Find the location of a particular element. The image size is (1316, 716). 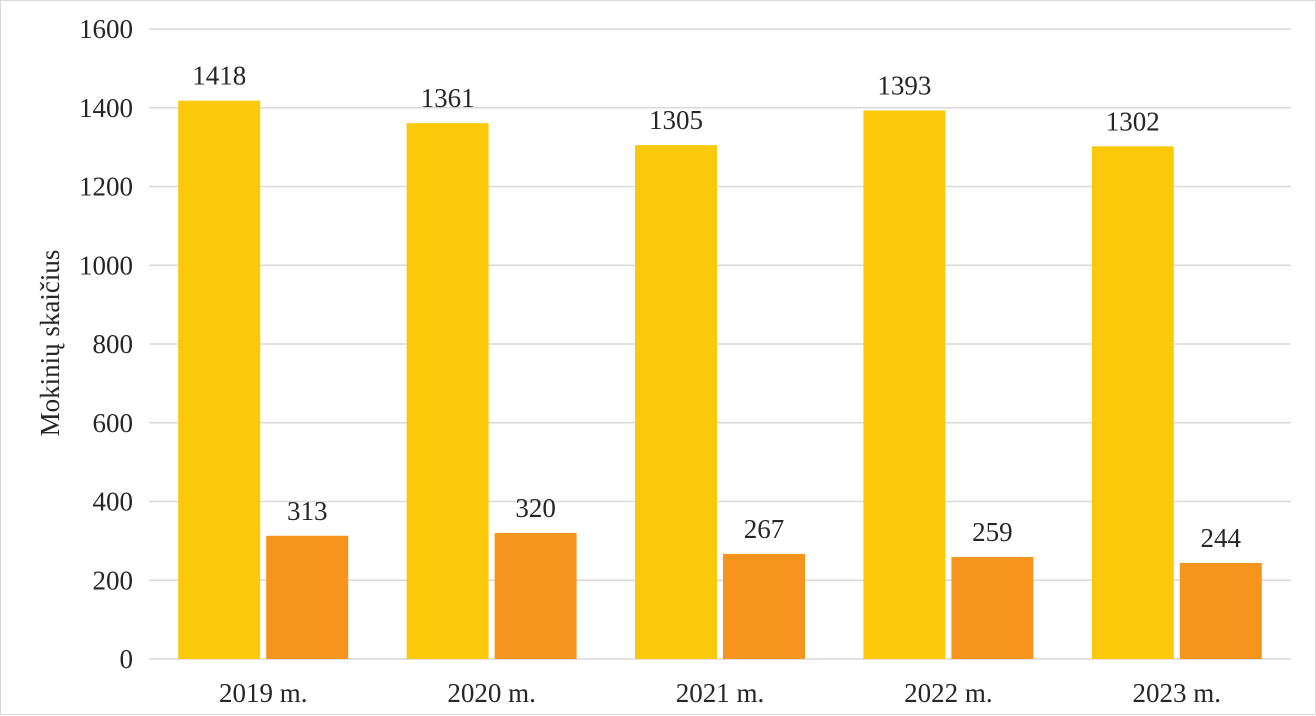

data-label: 313 is located at coordinates (307, 511).